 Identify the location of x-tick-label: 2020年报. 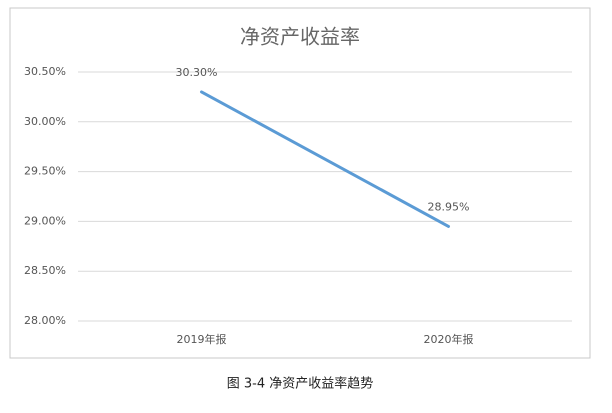
(449, 339).